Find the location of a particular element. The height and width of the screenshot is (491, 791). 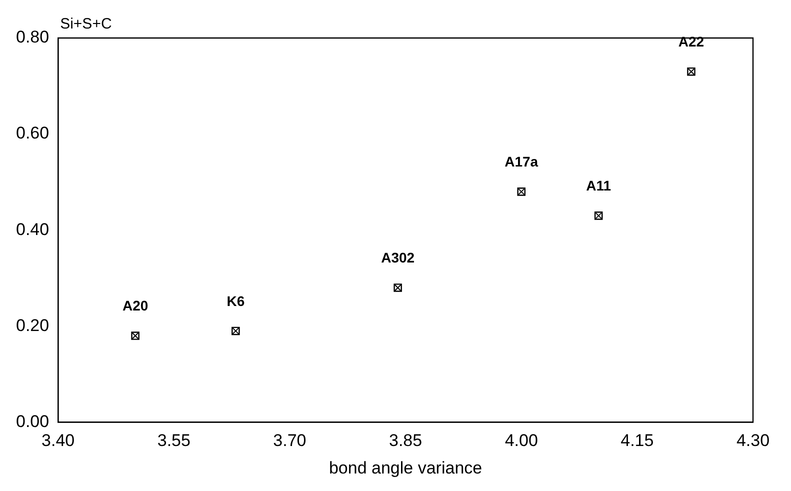

y-tick-label: 0.00 is located at coordinates (33, 421).